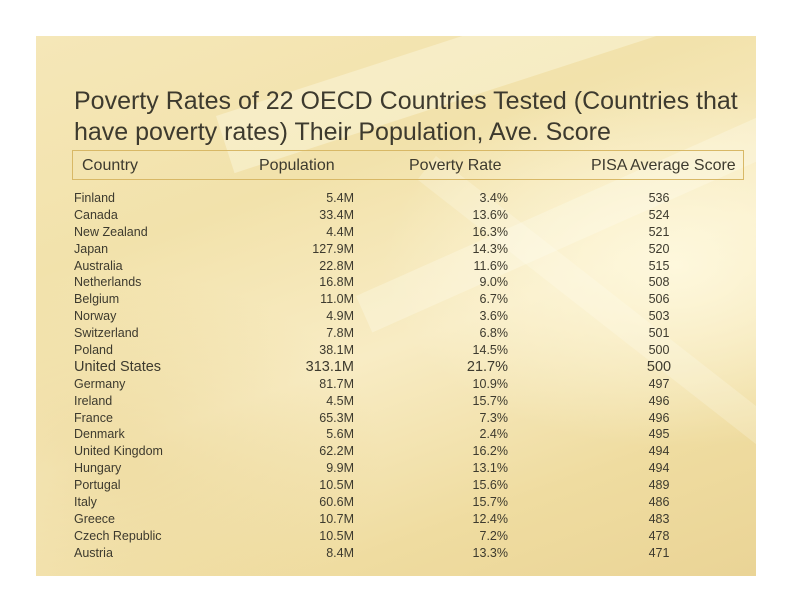  I want to click on country-cell: Poland, so click(93, 350).